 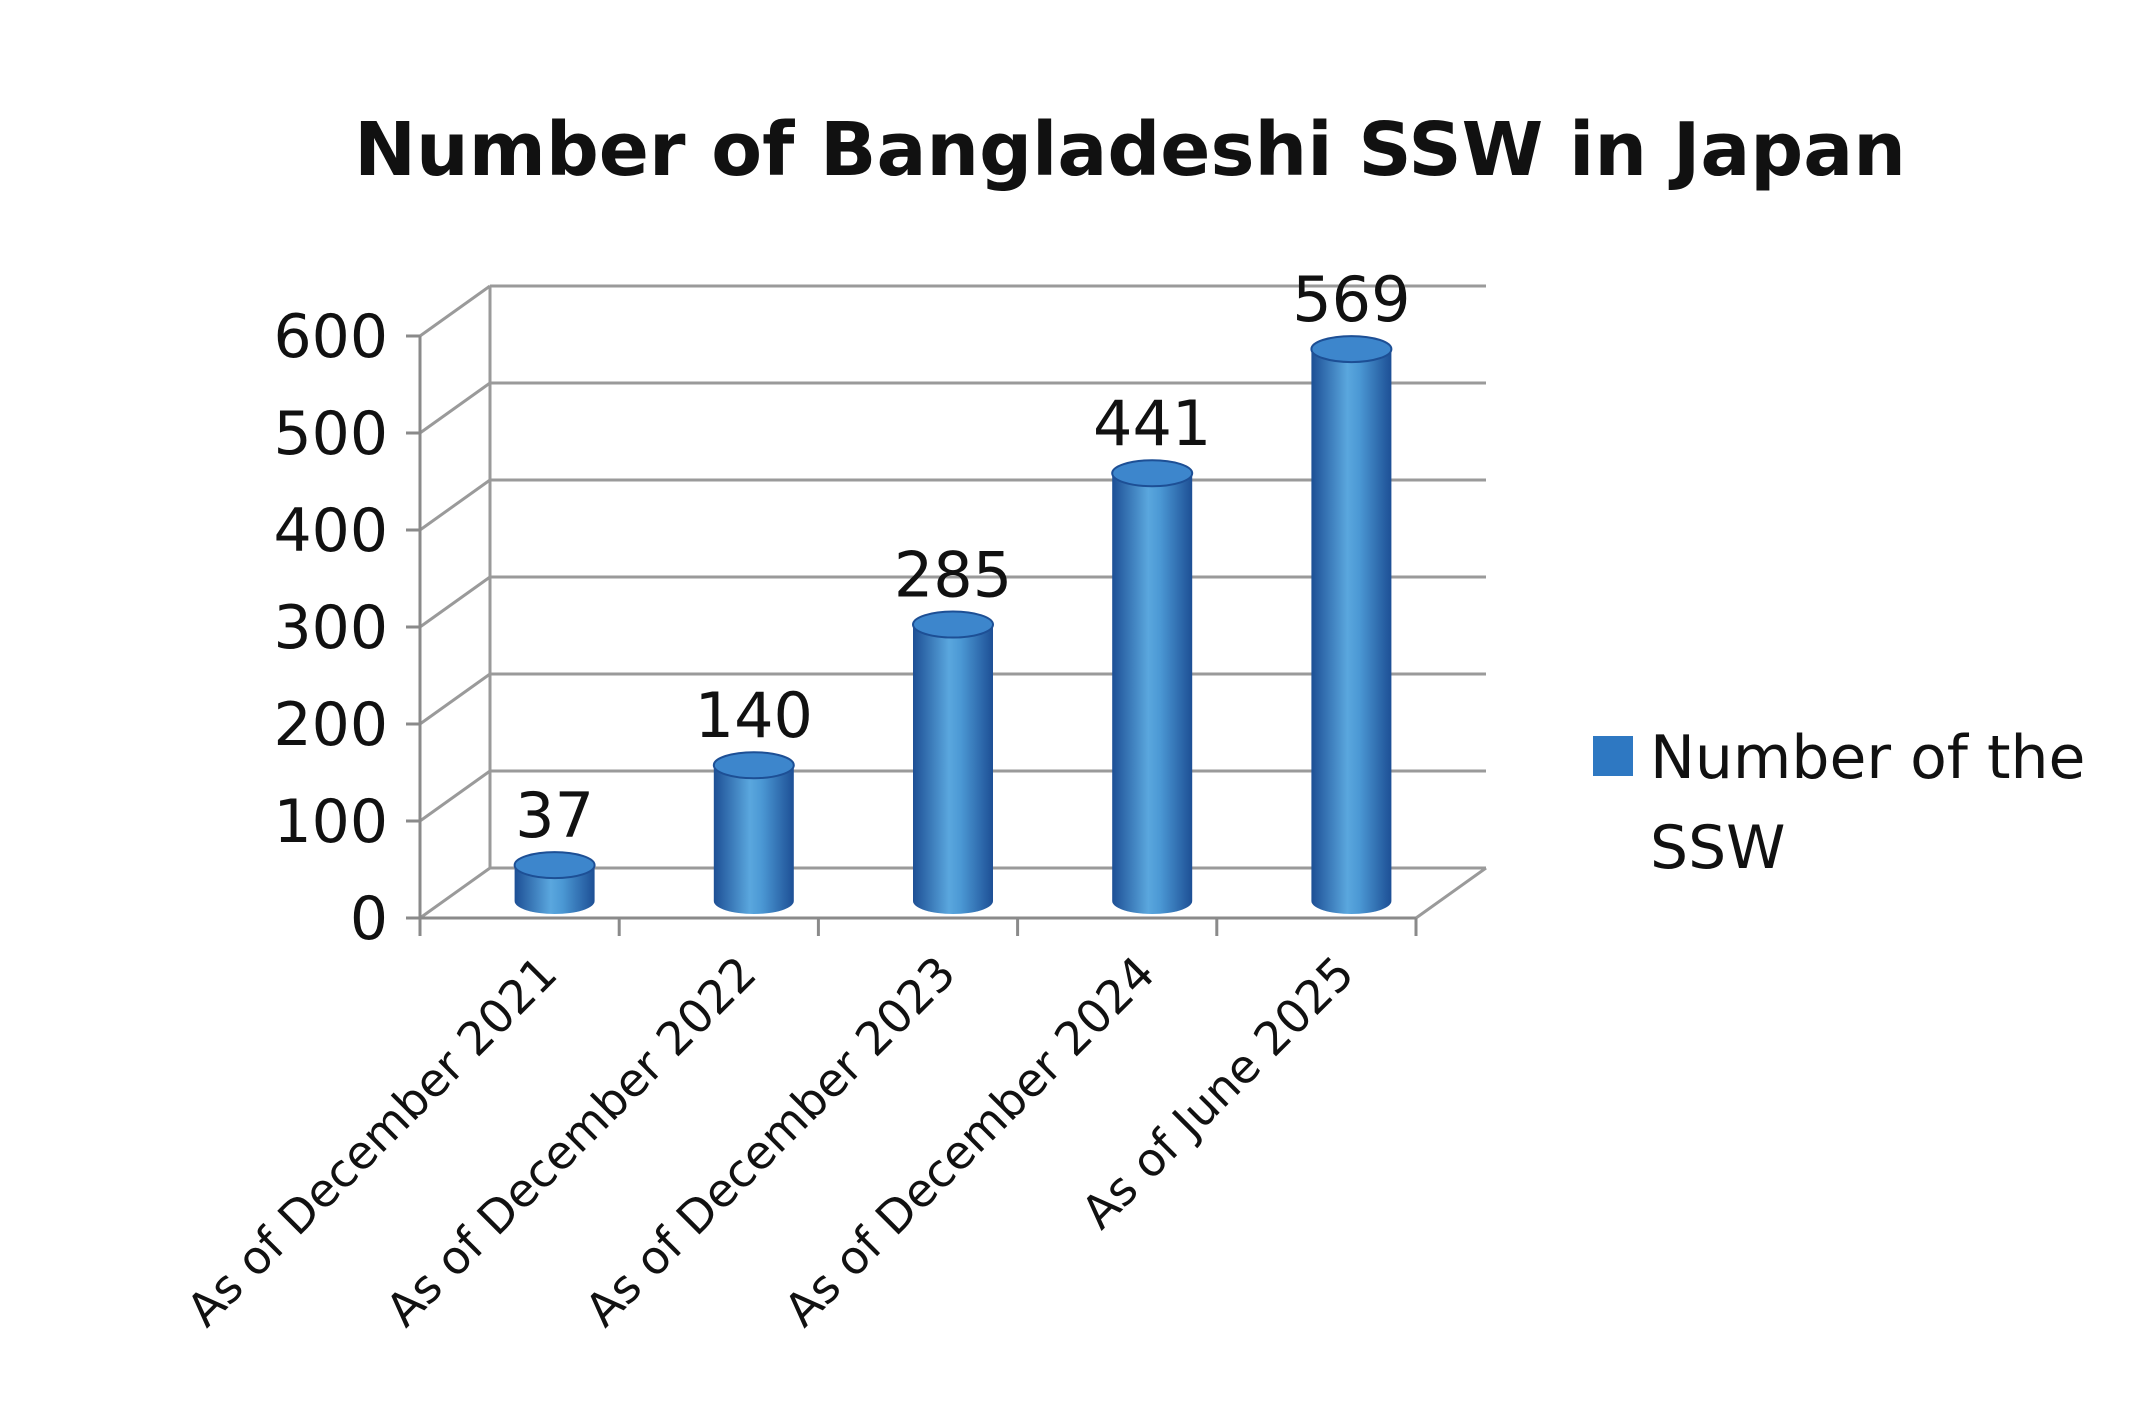 What do you see at coordinates (1351, 299) in the screenshot?
I see `data-label: 569` at bounding box center [1351, 299].